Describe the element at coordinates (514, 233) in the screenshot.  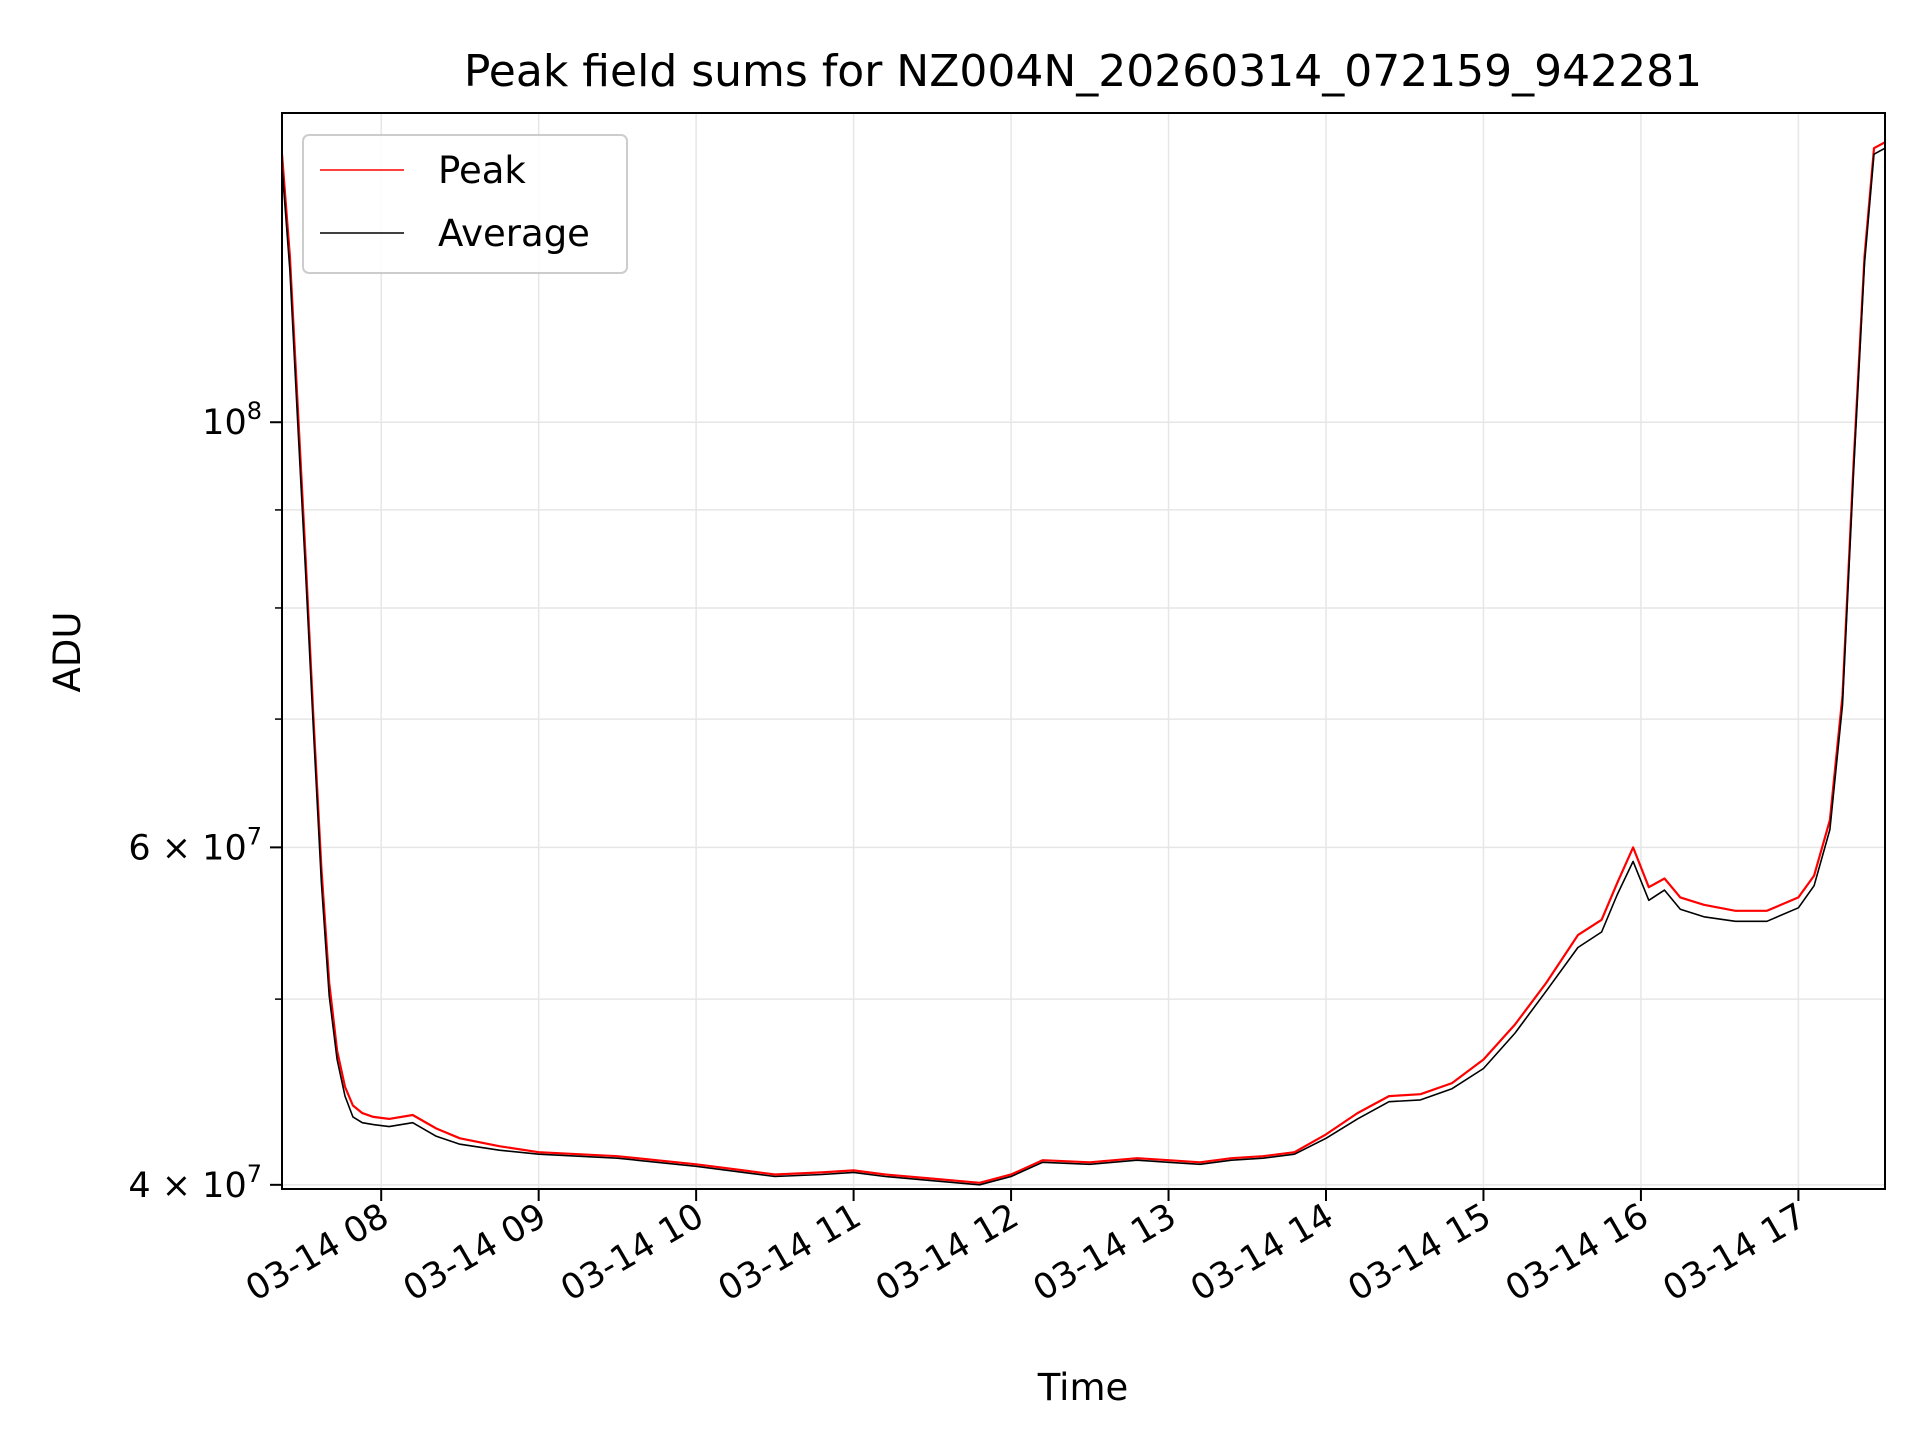
I see `legend-average-label: Average` at that location.